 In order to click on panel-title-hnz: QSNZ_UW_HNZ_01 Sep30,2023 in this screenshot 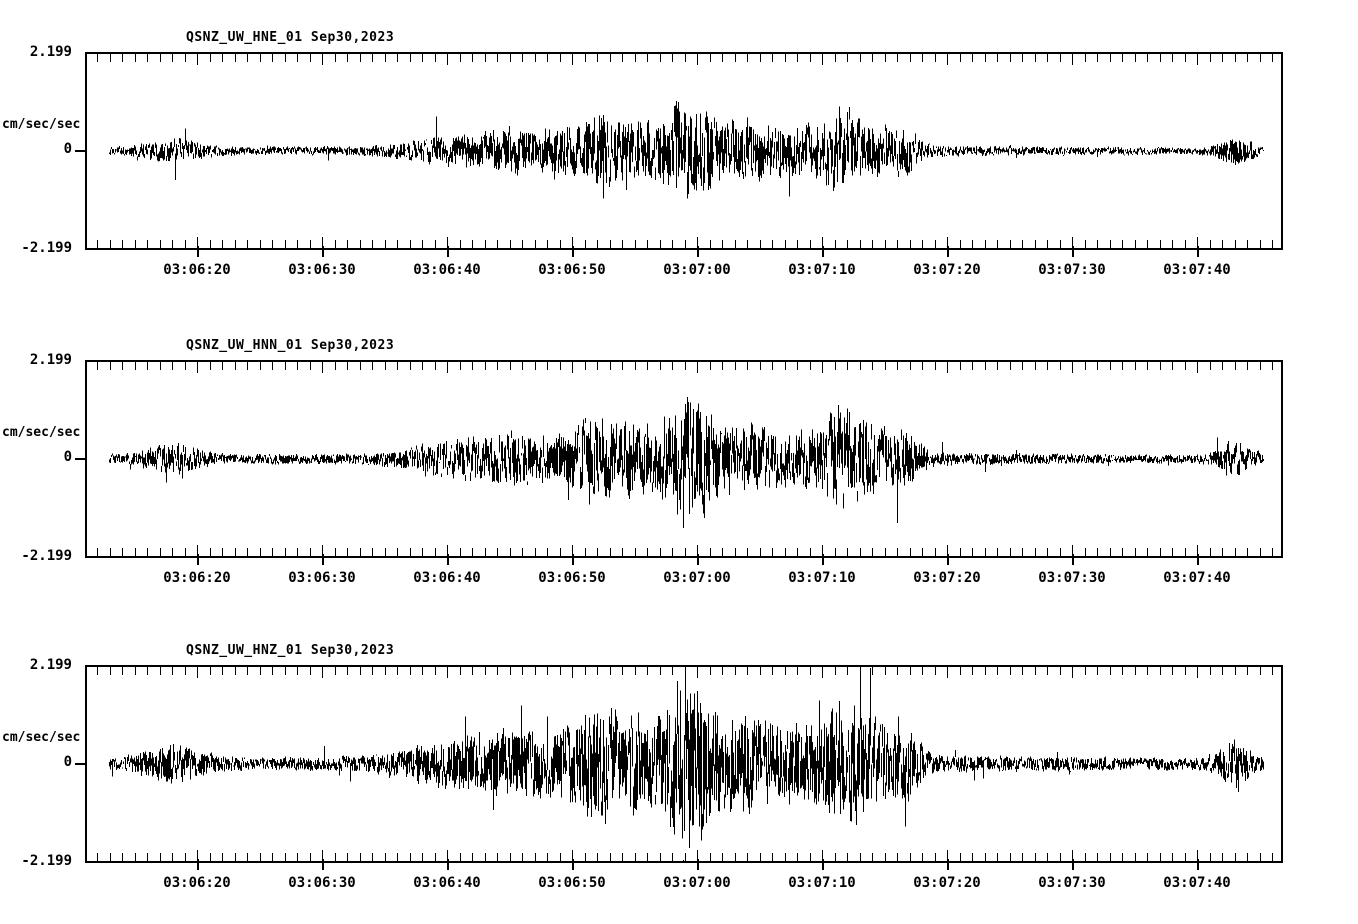, I will do `click(290, 650)`.